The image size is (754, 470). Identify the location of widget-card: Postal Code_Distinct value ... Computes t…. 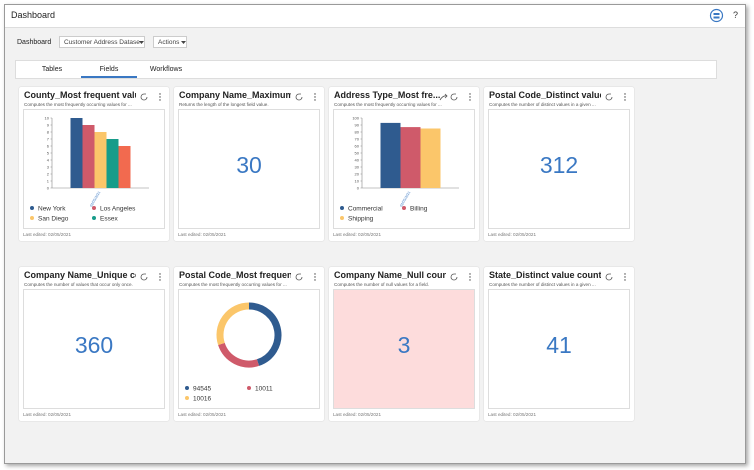
(559, 164).